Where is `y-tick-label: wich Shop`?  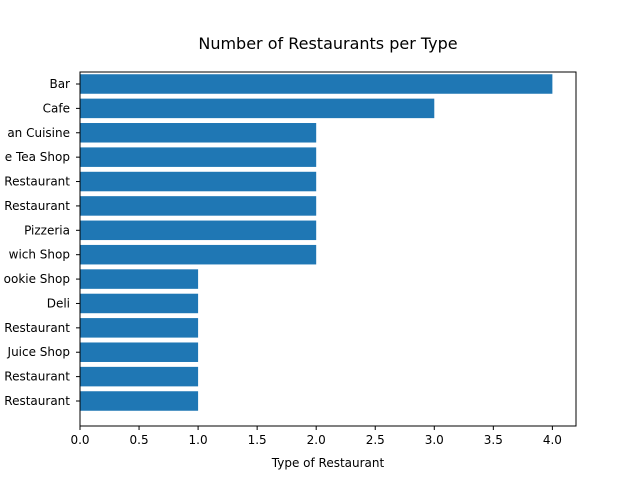
y-tick-label: wich Shop is located at coordinates (39, 255).